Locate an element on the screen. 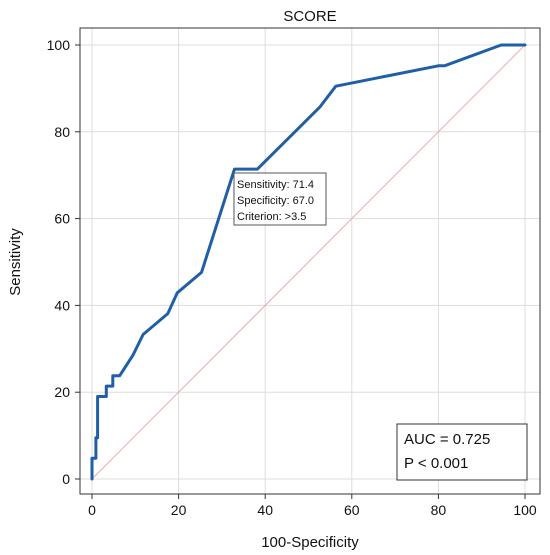 The image size is (550, 555). y-tick-label: 0 is located at coordinates (66, 479).